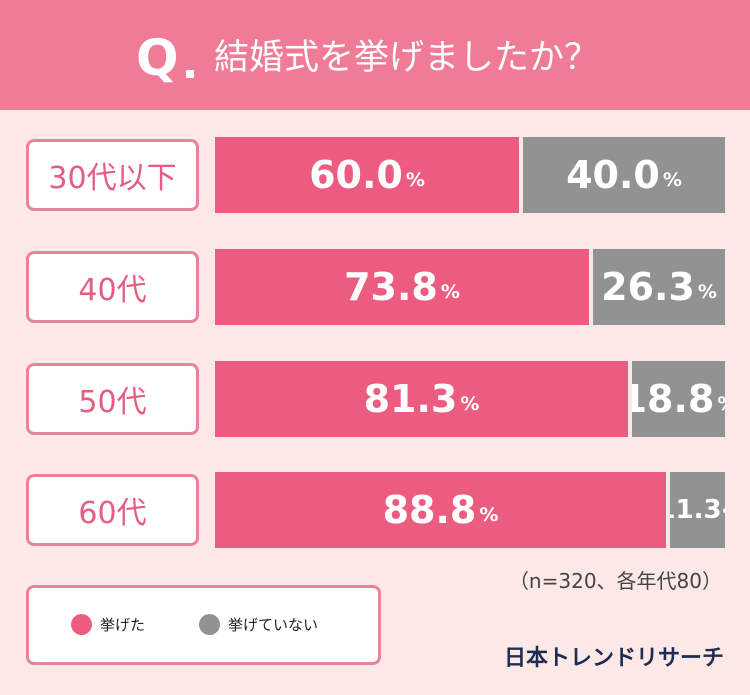 The image size is (750, 695). I want to click on bar-yes: 88.8%, so click(440, 510).